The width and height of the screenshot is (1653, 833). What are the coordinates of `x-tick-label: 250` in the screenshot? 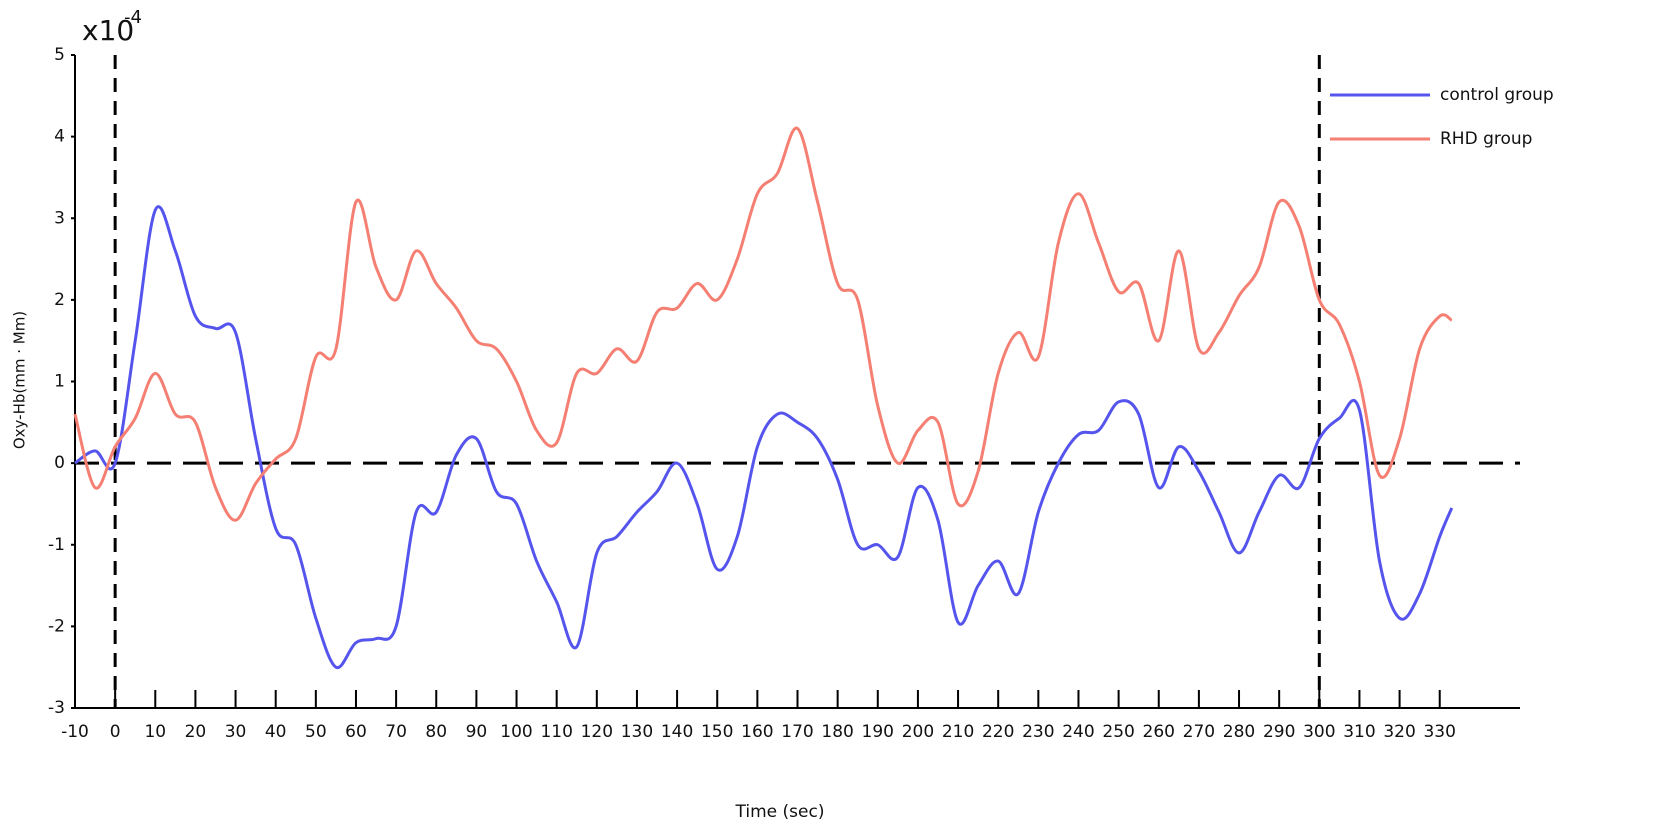 It's located at (1118, 732).